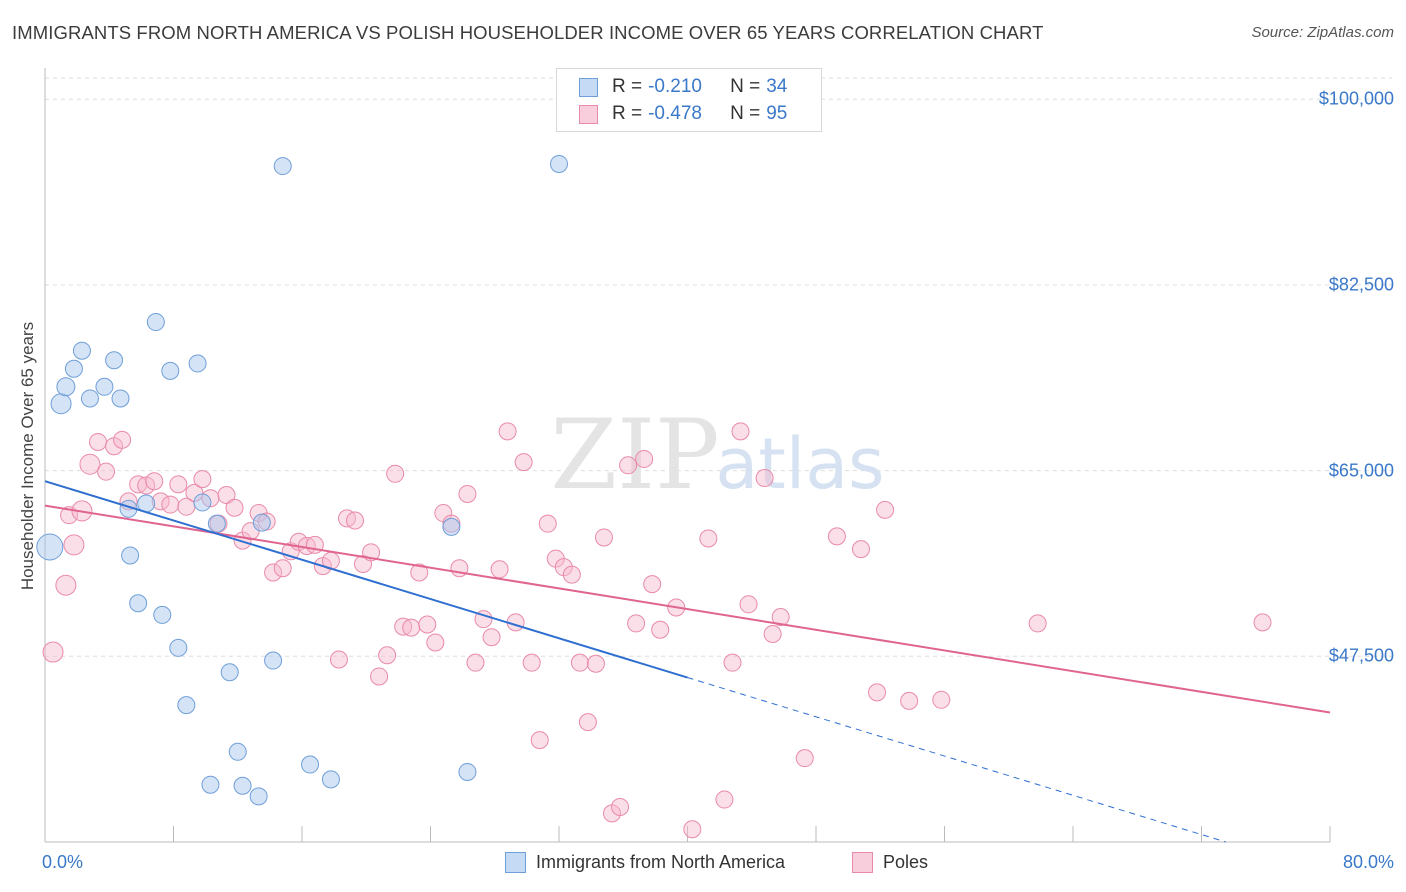 The width and height of the screenshot is (1406, 892). I want to click on legend-row-poles: R = -0.478 N = 95, so click(683, 114).